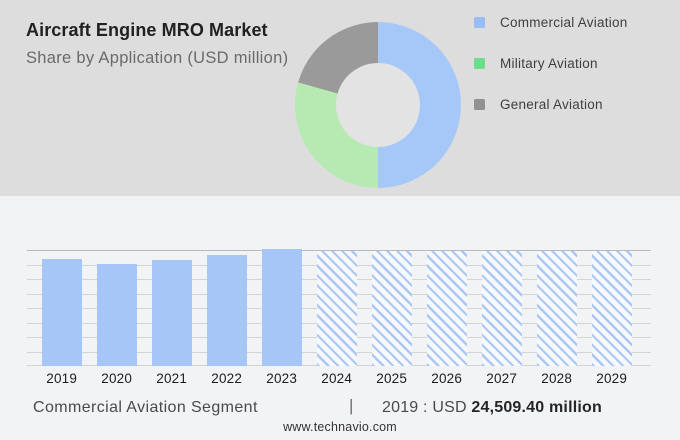 Image resolution: width=680 pixels, height=440 pixels. Describe the element at coordinates (282, 378) in the screenshot. I see `x-tick-label-2023: 2023` at that location.